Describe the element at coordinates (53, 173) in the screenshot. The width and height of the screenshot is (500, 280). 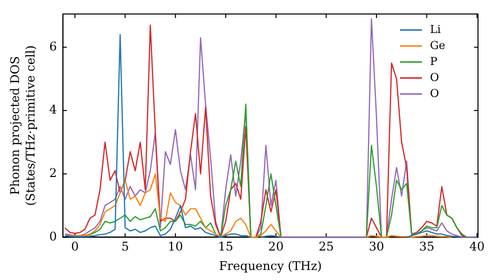
I see `y-tick-label: 2` at that location.